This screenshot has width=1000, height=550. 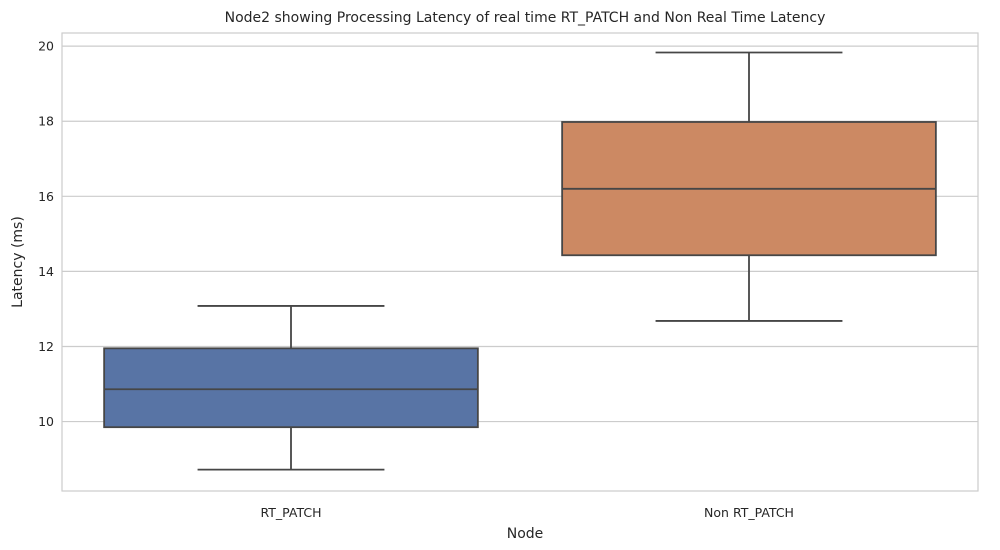 I want to click on y-tick-label: 14, so click(x=46, y=271).